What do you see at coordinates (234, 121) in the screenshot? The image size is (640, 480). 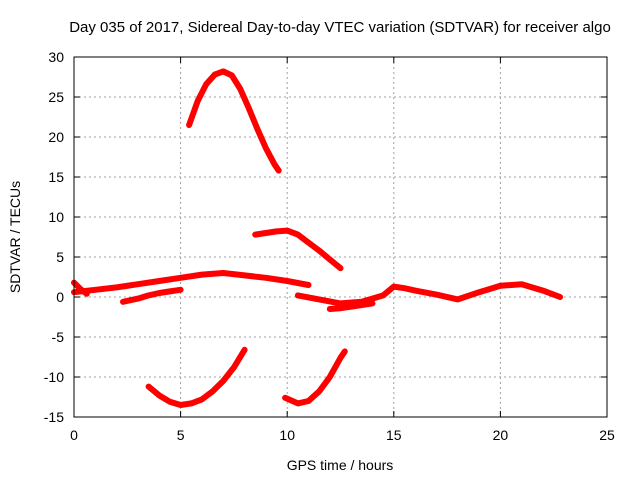 I see `series-arc-high` at bounding box center [234, 121].